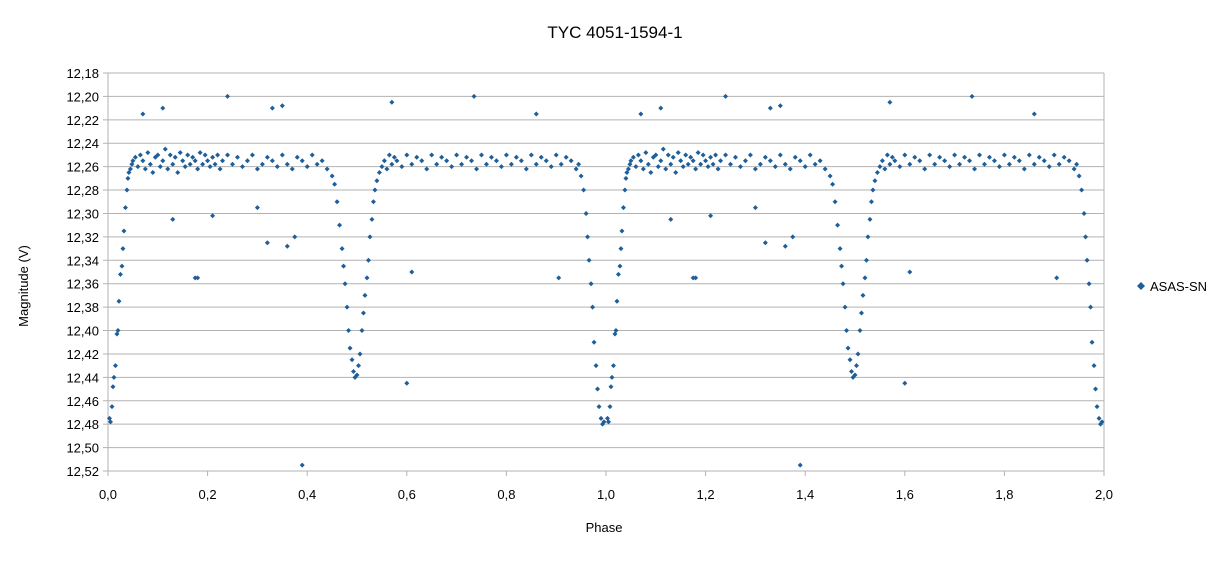  I want to click on x-tick-label: 1,0, so click(606, 494).